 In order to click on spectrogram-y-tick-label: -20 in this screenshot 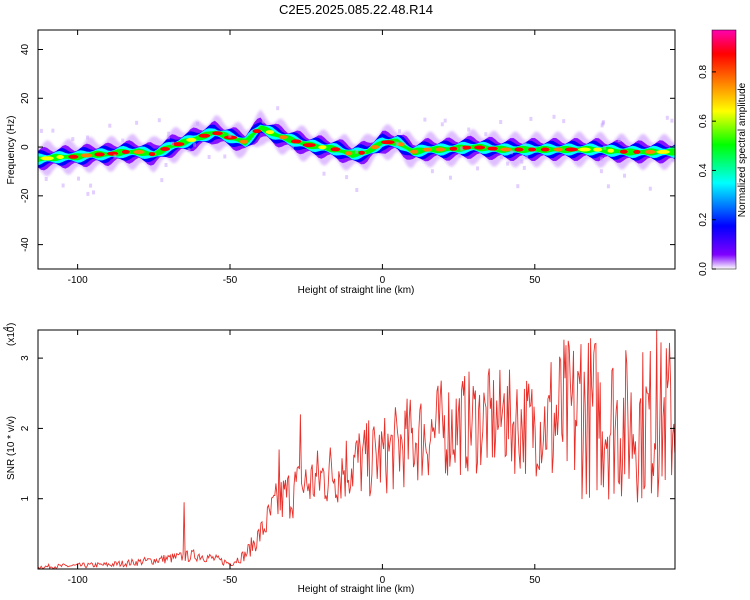, I will do `click(25, 195)`.